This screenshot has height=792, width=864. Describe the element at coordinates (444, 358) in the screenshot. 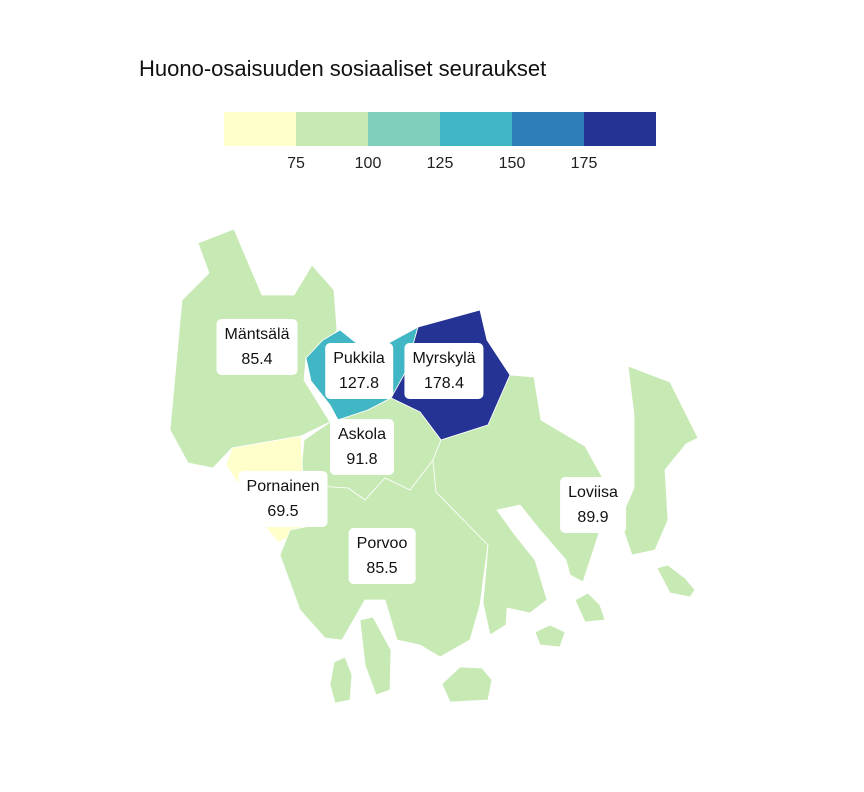

I see `region-name: Myrskylä` at that location.